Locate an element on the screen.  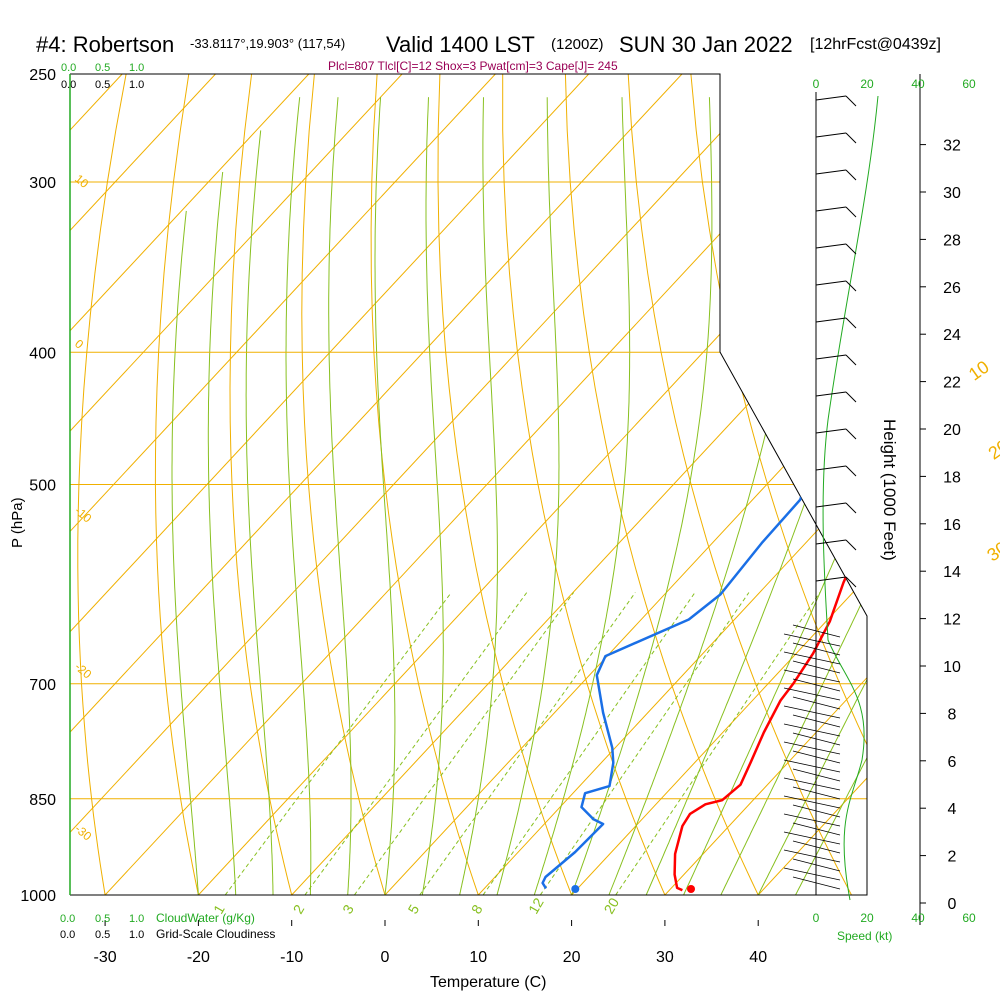
pressure-tick-label: 300 is located at coordinates (42, 183).